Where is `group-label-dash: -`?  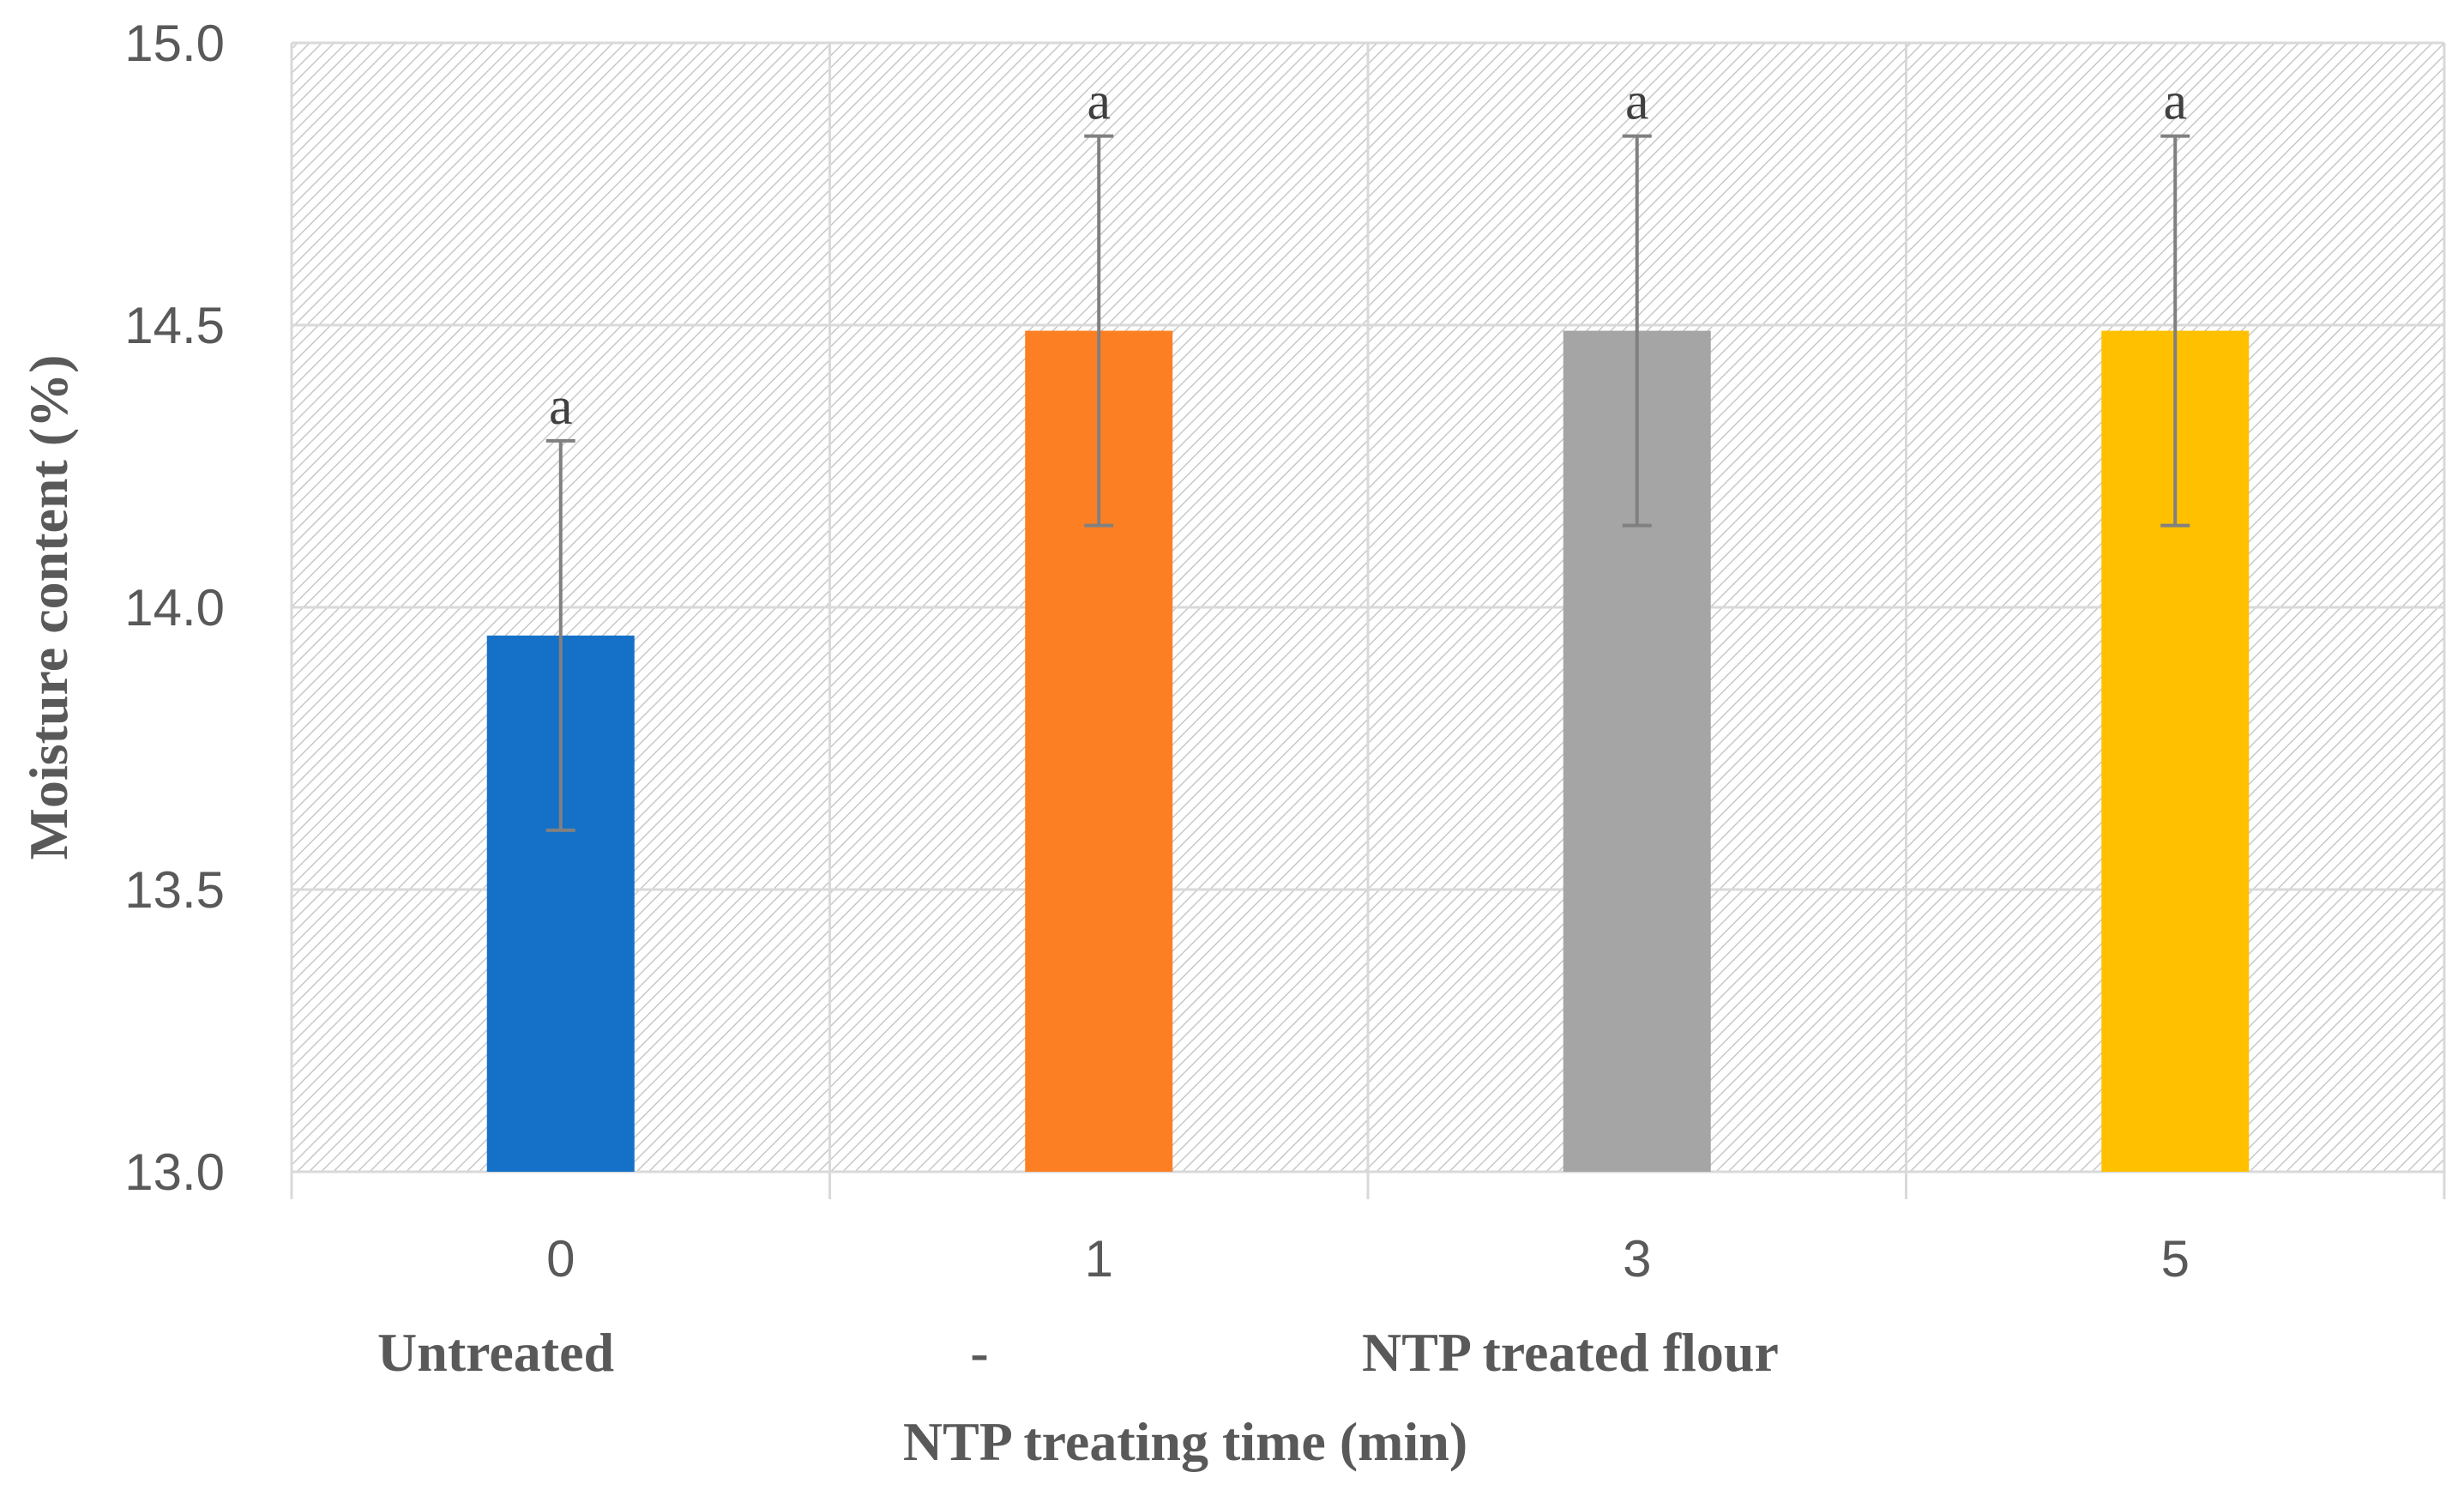
group-label-dash: - is located at coordinates (979, 1352).